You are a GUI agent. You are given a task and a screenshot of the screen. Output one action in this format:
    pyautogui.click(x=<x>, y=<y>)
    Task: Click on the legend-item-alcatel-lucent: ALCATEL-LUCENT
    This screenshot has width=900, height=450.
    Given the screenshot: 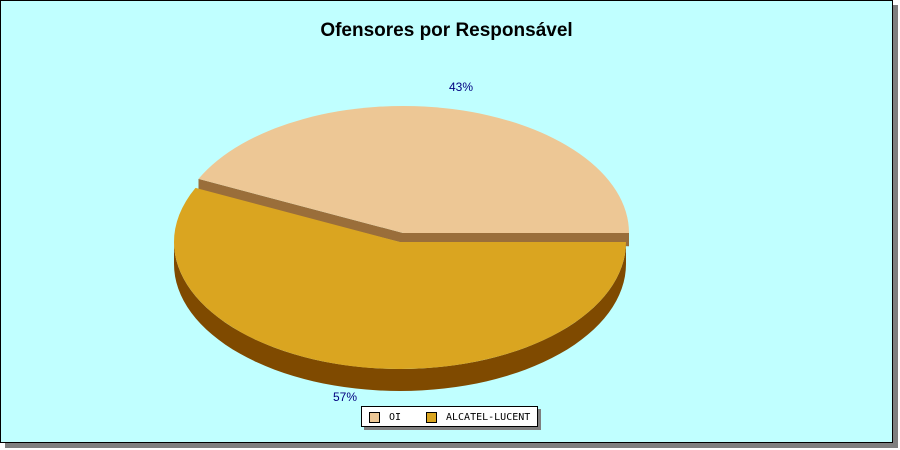 What is the action you would take?
    pyautogui.click(x=478, y=417)
    